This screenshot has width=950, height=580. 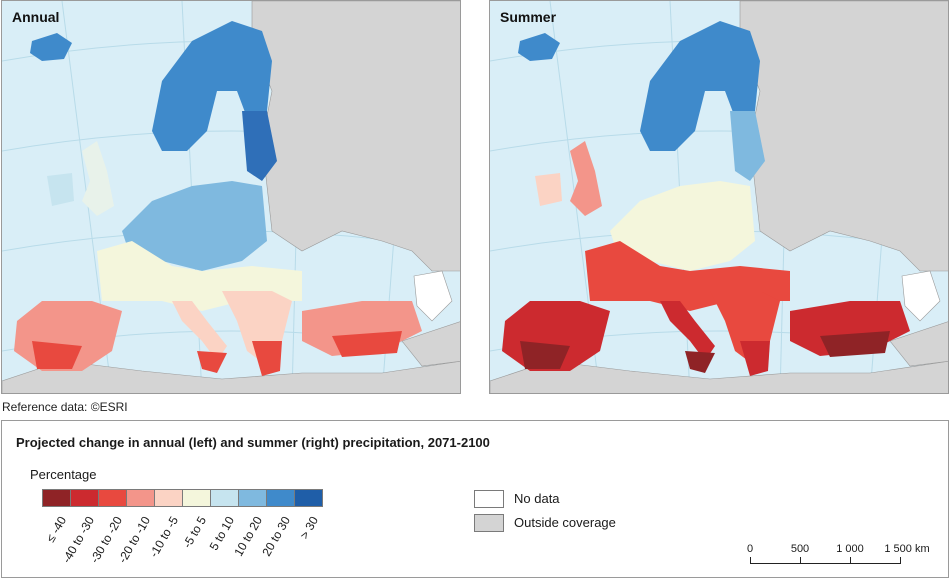 I want to click on scale-bar: 0 500 1 000 1 500 km, so click(x=842, y=558).